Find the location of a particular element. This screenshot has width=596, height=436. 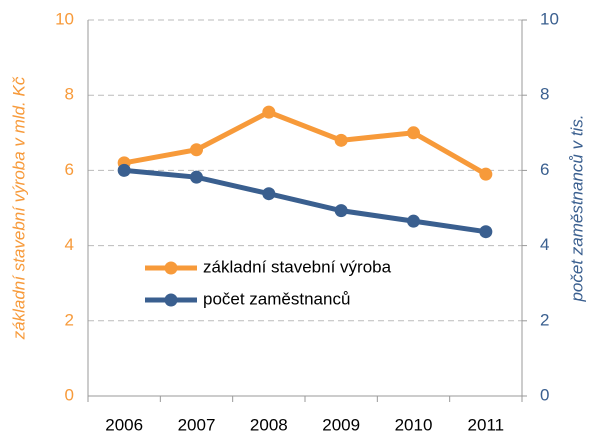

y-tick-label: 10 is located at coordinates (64, 18).